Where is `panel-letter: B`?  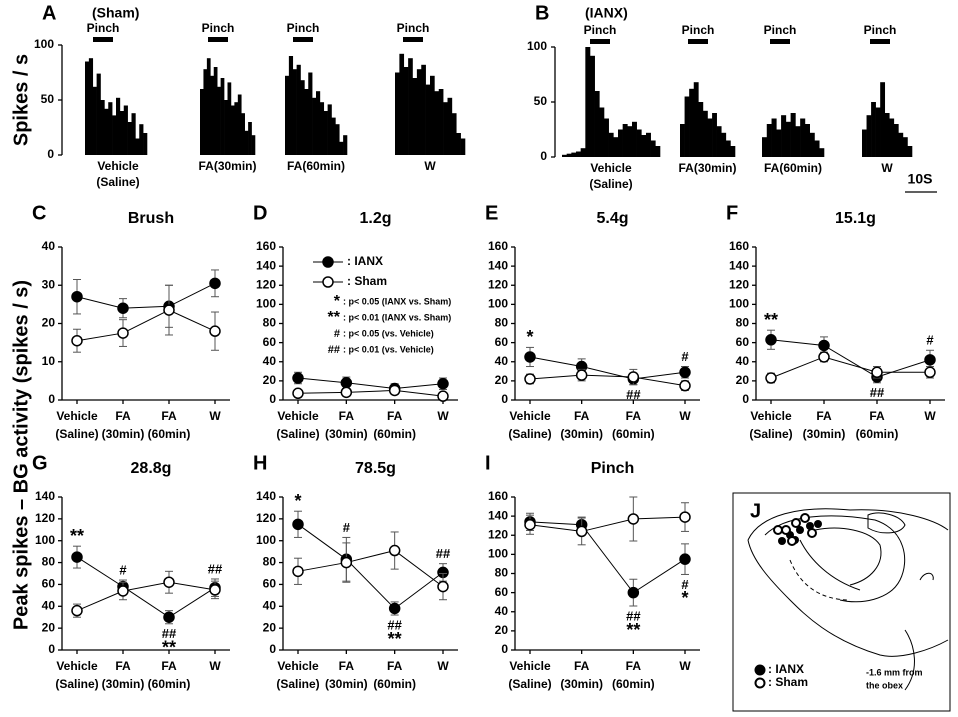 panel-letter: B is located at coordinates (542, 13).